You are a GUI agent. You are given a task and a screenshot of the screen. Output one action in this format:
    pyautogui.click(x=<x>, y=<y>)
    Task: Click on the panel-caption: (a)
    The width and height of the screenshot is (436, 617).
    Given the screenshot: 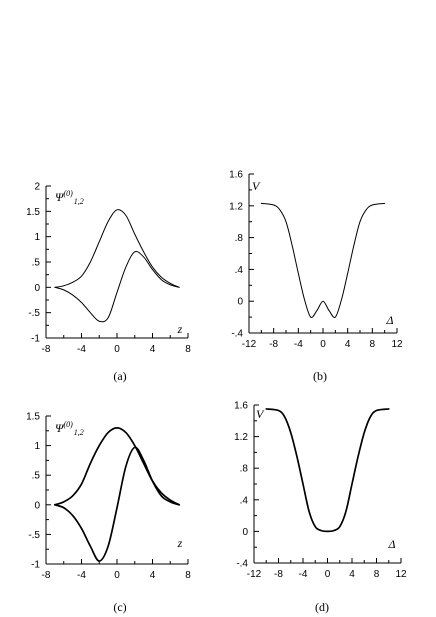 What is the action you would take?
    pyautogui.click(x=119, y=376)
    